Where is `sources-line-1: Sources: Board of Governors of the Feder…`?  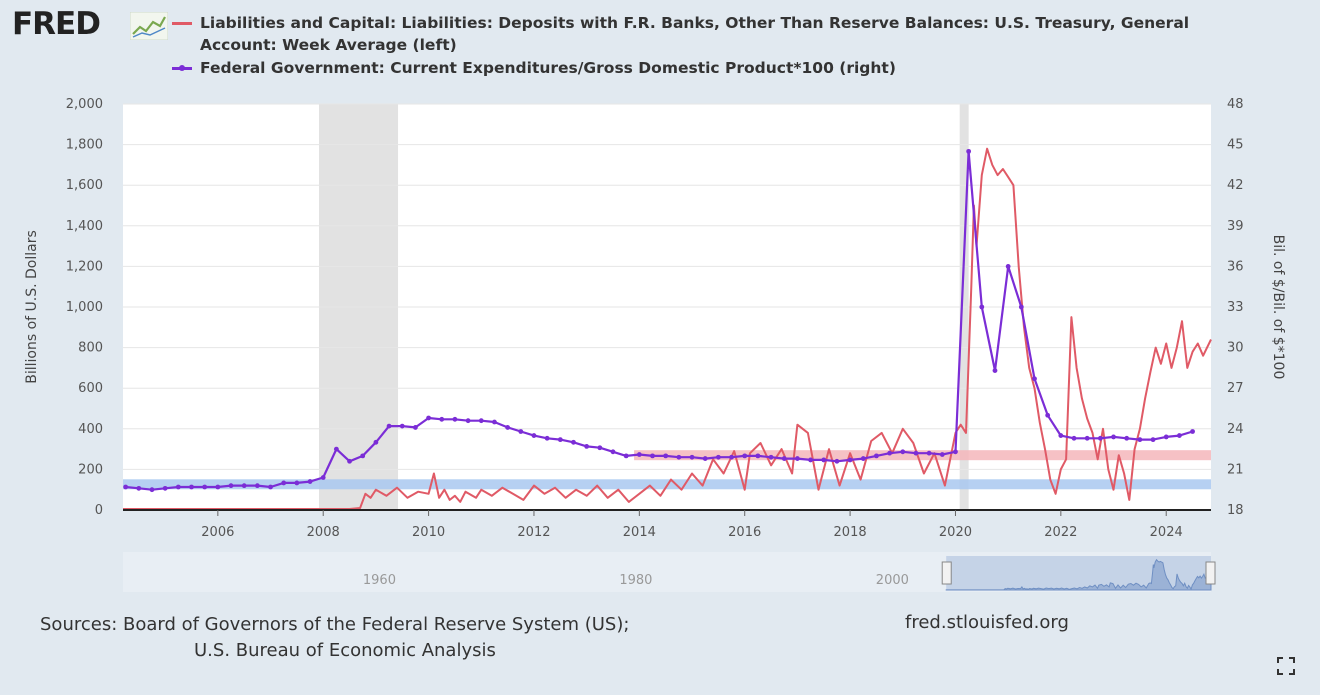
sources-line-1: Sources: Board of Governors of the Feder… is located at coordinates (335, 624).